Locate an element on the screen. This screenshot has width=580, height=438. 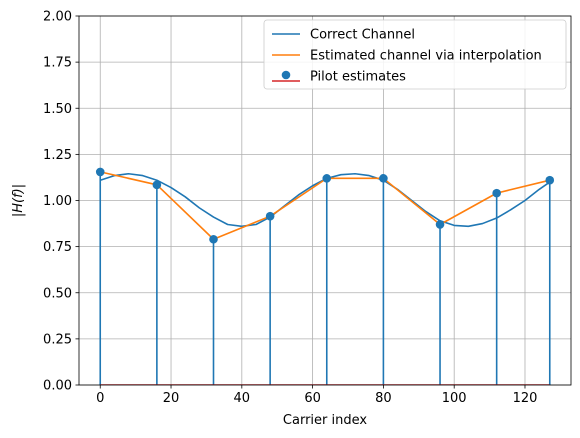
y-tick-label: 0.25 is located at coordinates (57, 339).